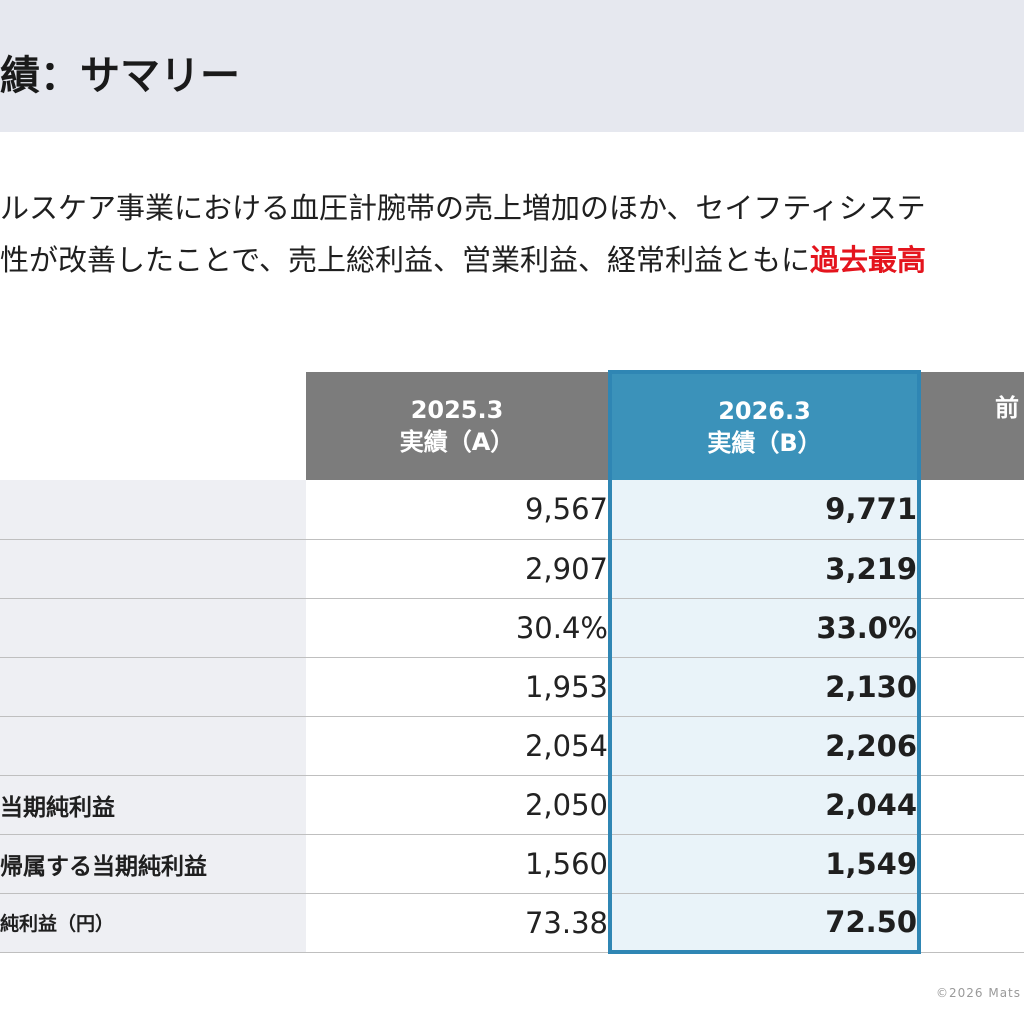  I want to click on copyright-notice: ©2026 Mats, so click(979, 993).